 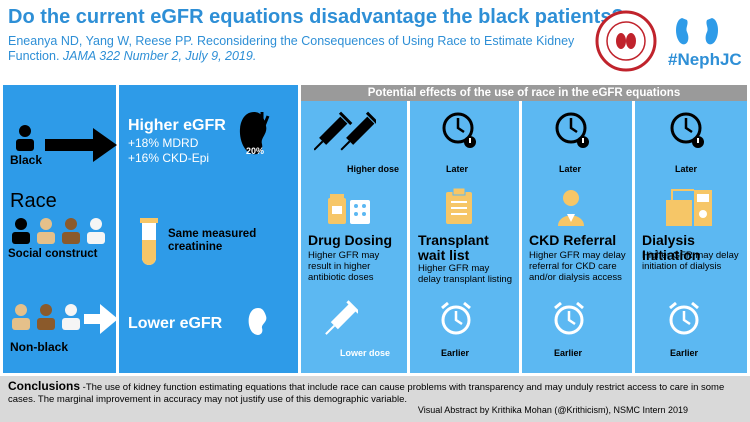 I want to click on arrow-right-icon, so click(x=81, y=147).